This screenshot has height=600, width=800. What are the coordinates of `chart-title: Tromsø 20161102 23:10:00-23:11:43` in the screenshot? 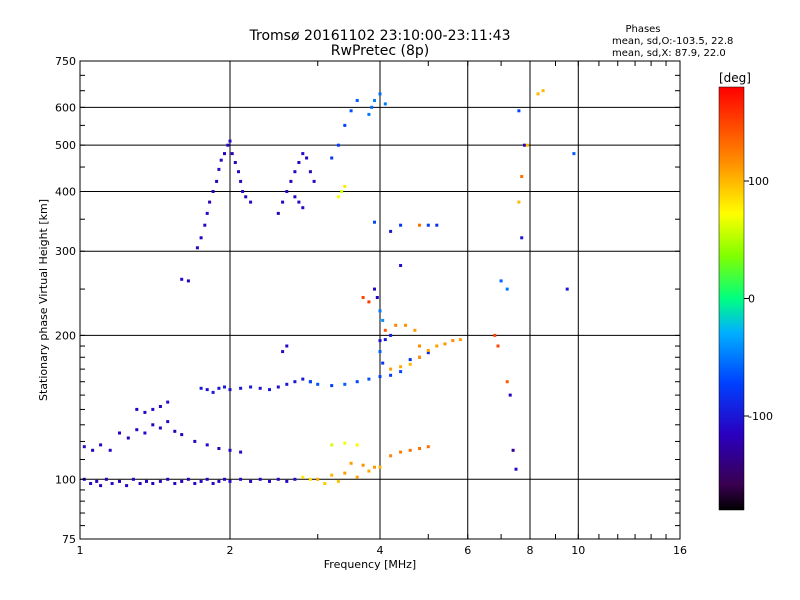 It's located at (380, 36).